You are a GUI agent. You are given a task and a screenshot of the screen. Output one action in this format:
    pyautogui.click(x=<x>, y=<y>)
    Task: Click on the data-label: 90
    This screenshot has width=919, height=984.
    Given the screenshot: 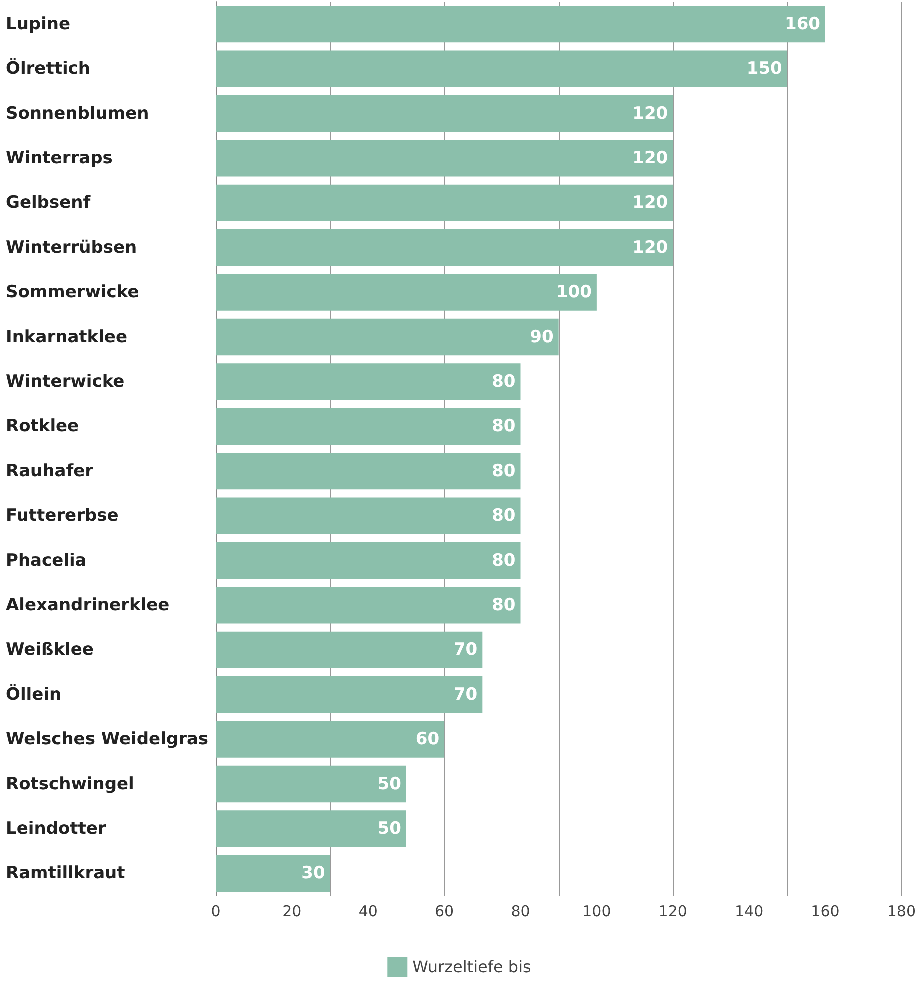 What is the action you would take?
    pyautogui.click(x=542, y=337)
    